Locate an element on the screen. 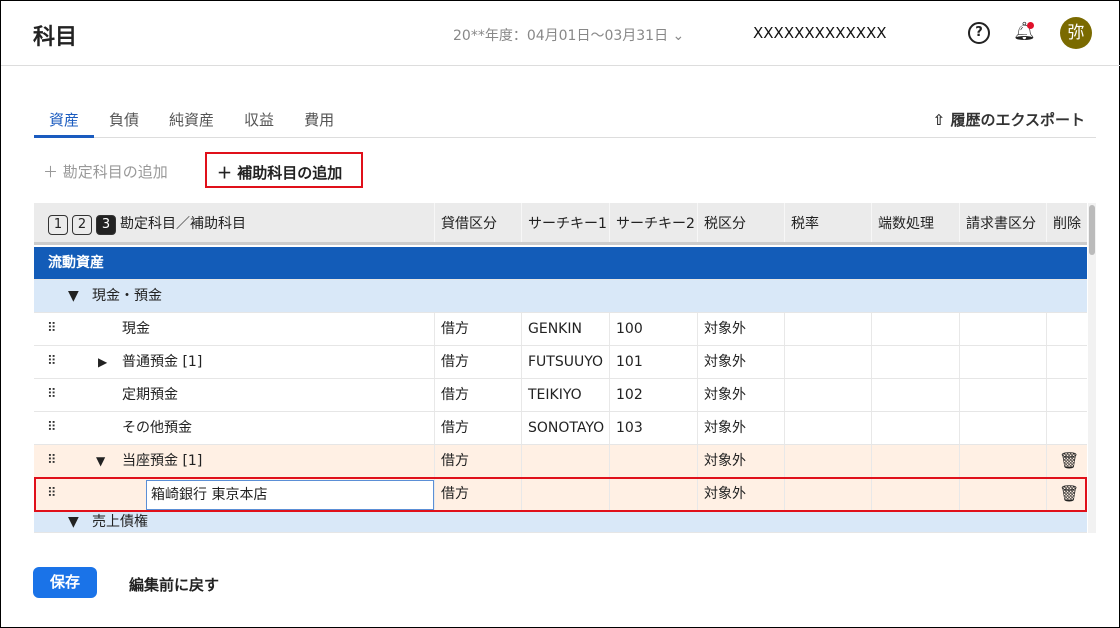 The height and width of the screenshot is (628, 1120). table-cell: 100 is located at coordinates (653, 329).